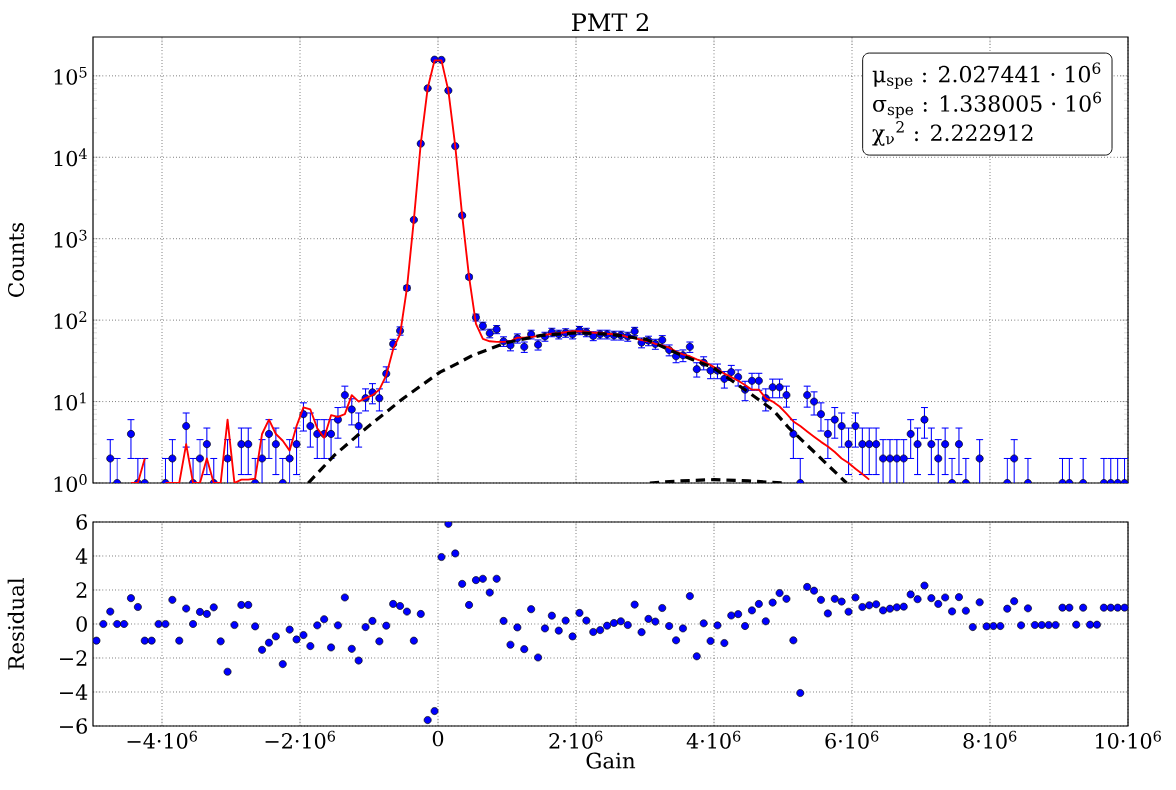  Describe the element at coordinates (70, 157) in the screenshot. I see `y-tick-label: 10$^{4}$` at that location.